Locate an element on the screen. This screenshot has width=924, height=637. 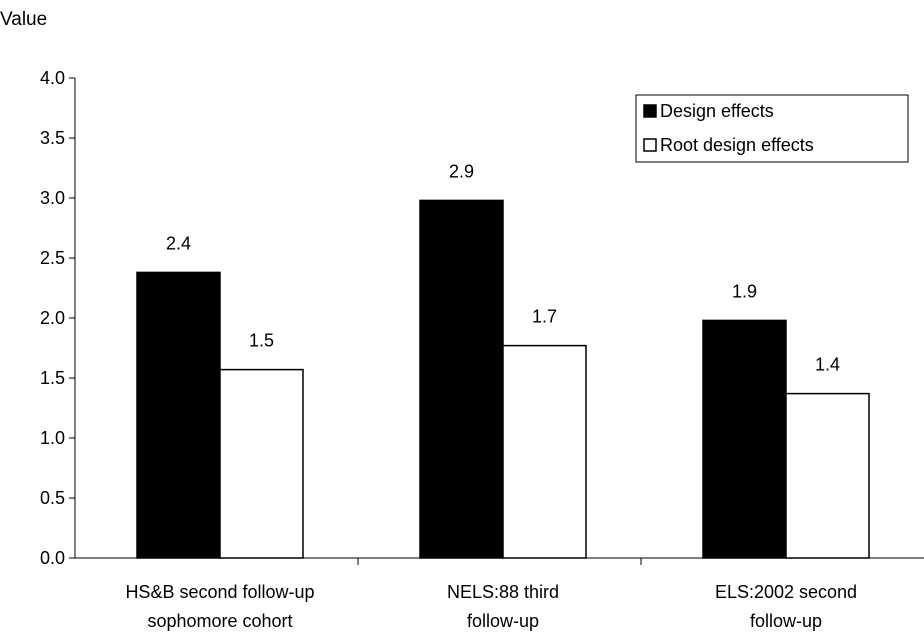
category-label: sophomore cohort is located at coordinates (219, 621).